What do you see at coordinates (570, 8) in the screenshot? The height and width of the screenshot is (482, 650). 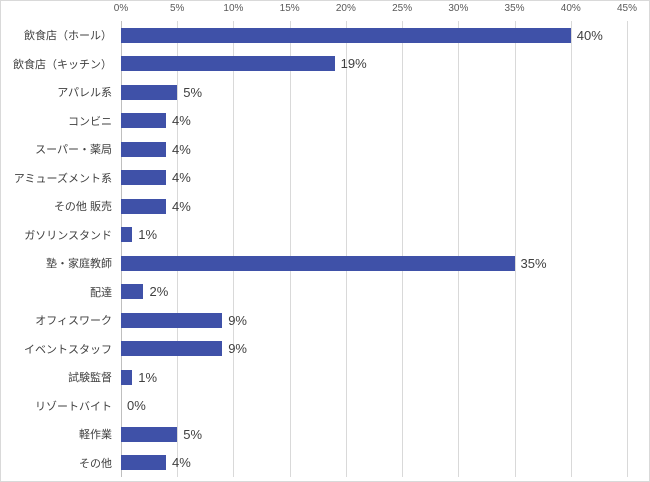 I see `x-tick-label: 40%` at bounding box center [570, 8].